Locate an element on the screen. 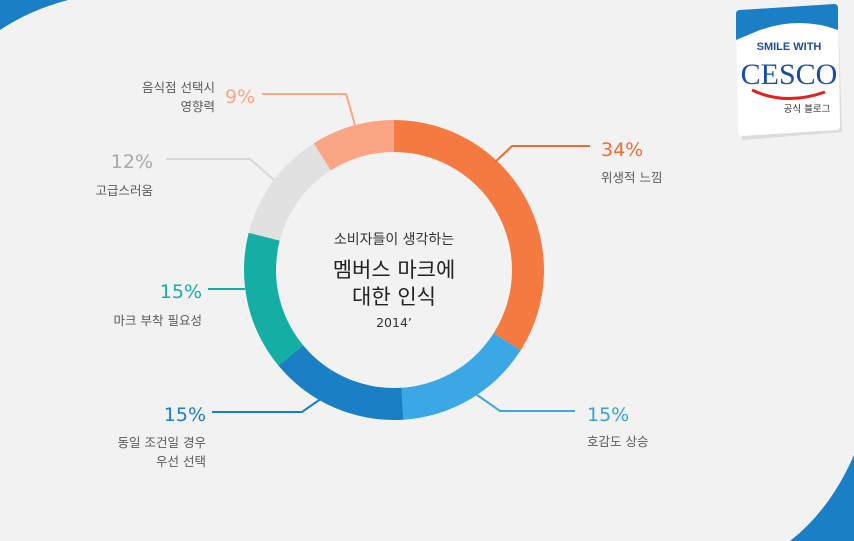  logo-brand: CESCO is located at coordinates (789, 74).